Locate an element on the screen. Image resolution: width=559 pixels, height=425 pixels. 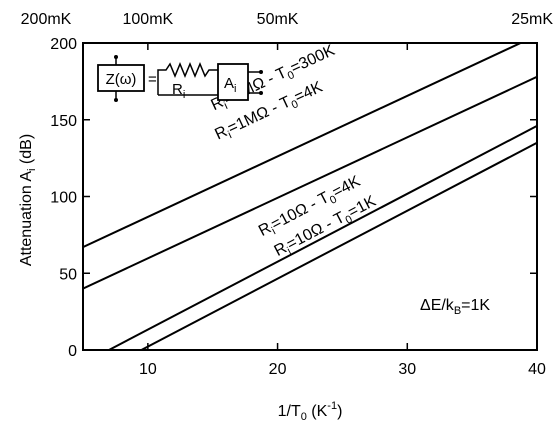
y-tick-label: 100 is located at coordinates (63, 198).